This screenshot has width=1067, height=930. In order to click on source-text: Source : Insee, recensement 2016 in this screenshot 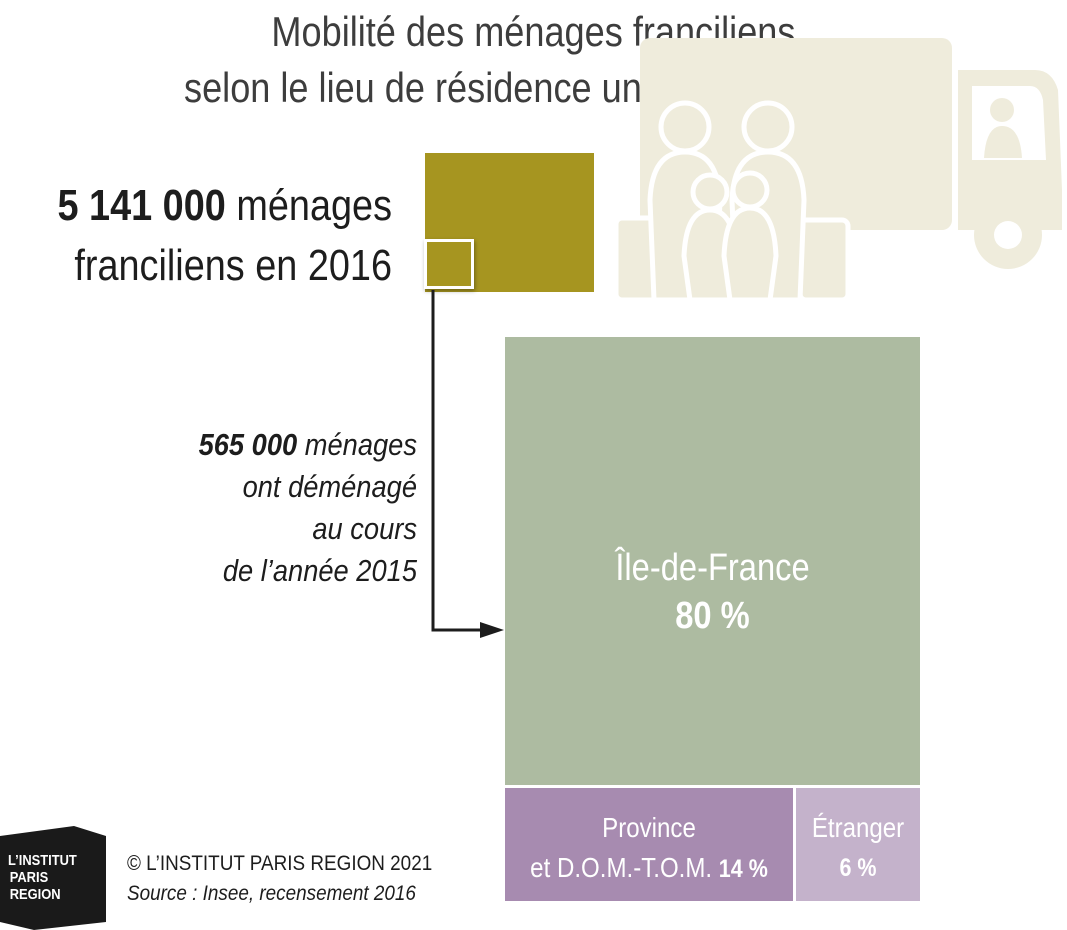, I will do `click(271, 893)`.